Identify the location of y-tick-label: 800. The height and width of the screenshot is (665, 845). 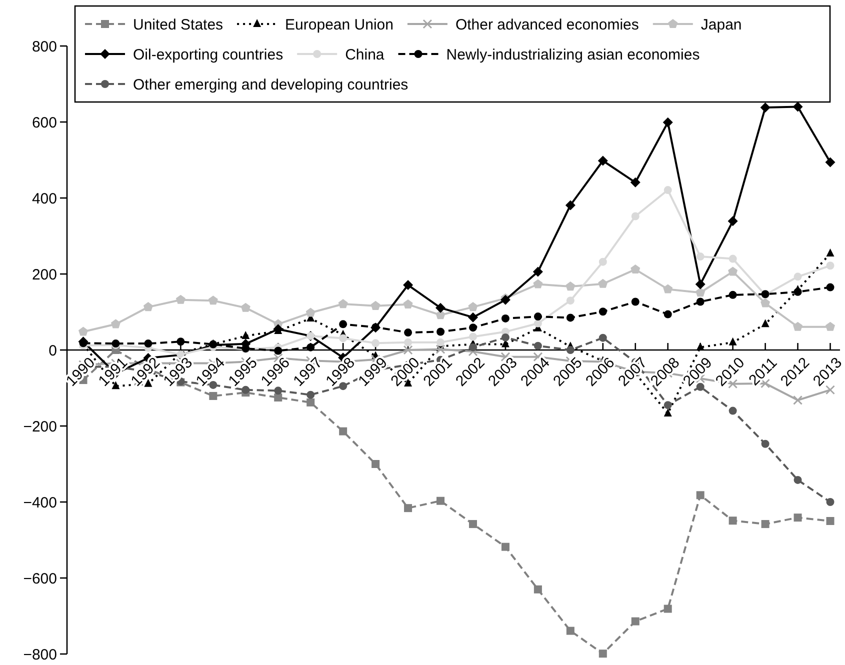
(44, 47).